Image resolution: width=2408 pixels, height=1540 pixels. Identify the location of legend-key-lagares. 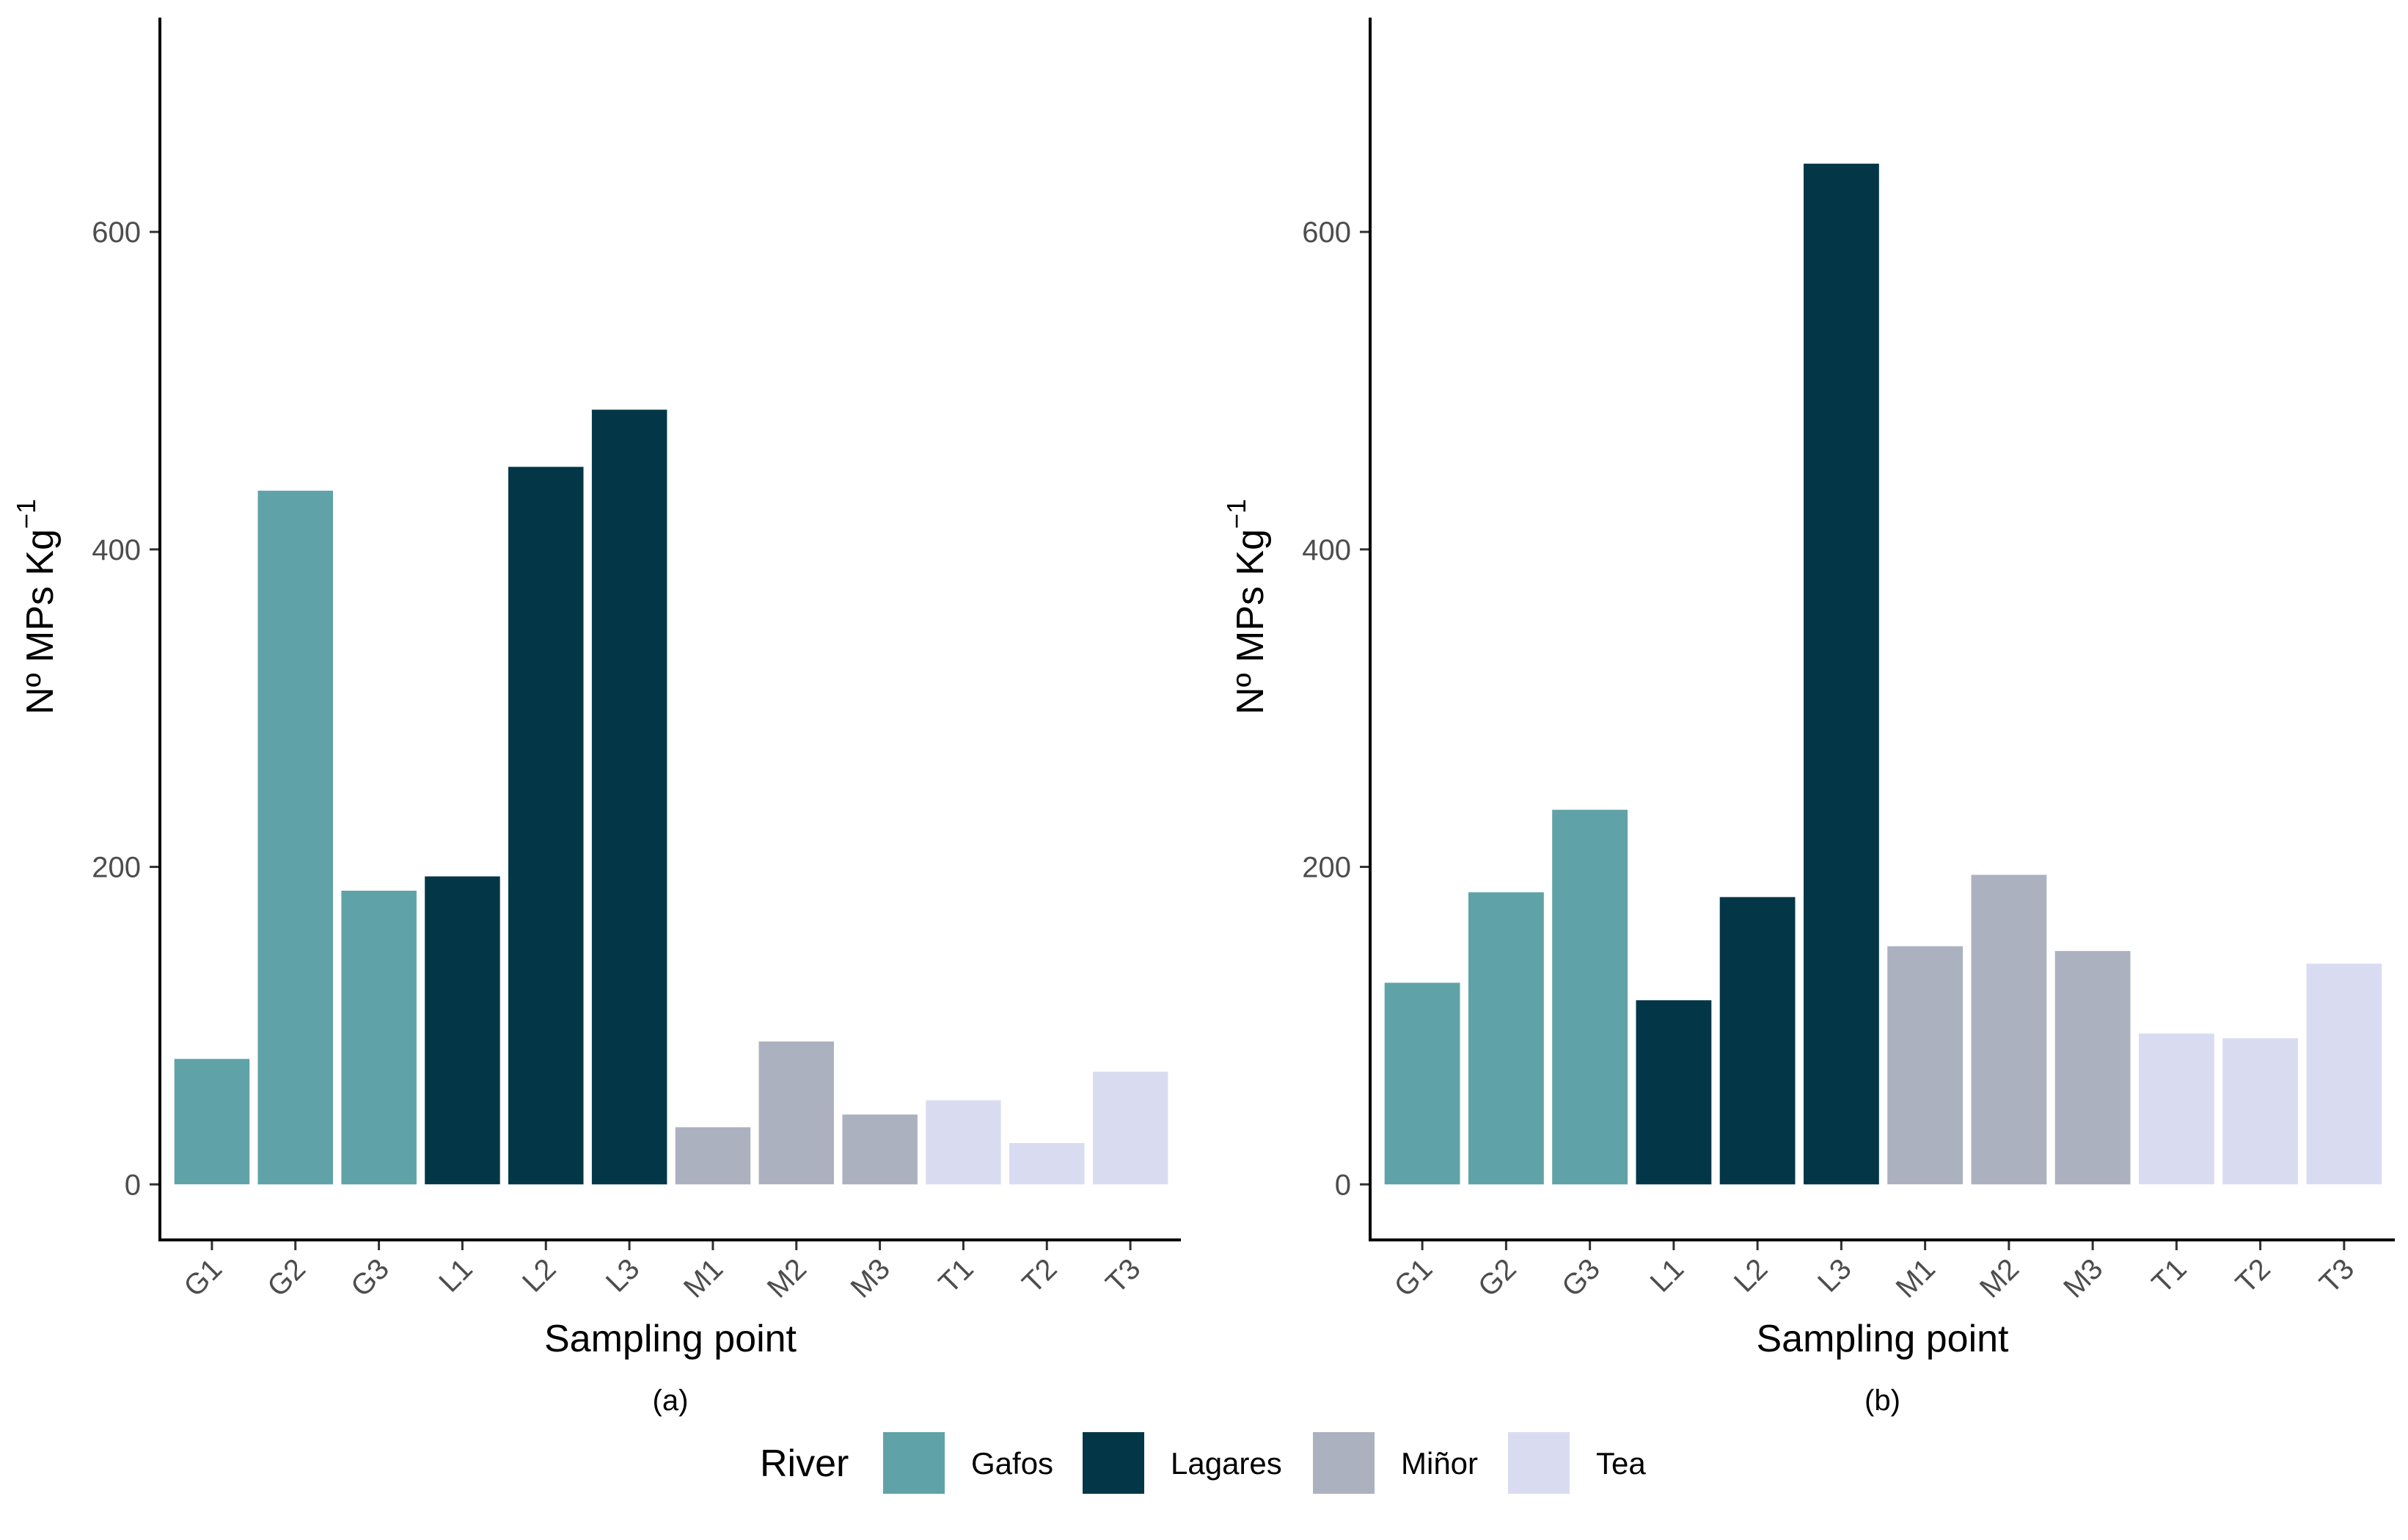
(1113, 1463).